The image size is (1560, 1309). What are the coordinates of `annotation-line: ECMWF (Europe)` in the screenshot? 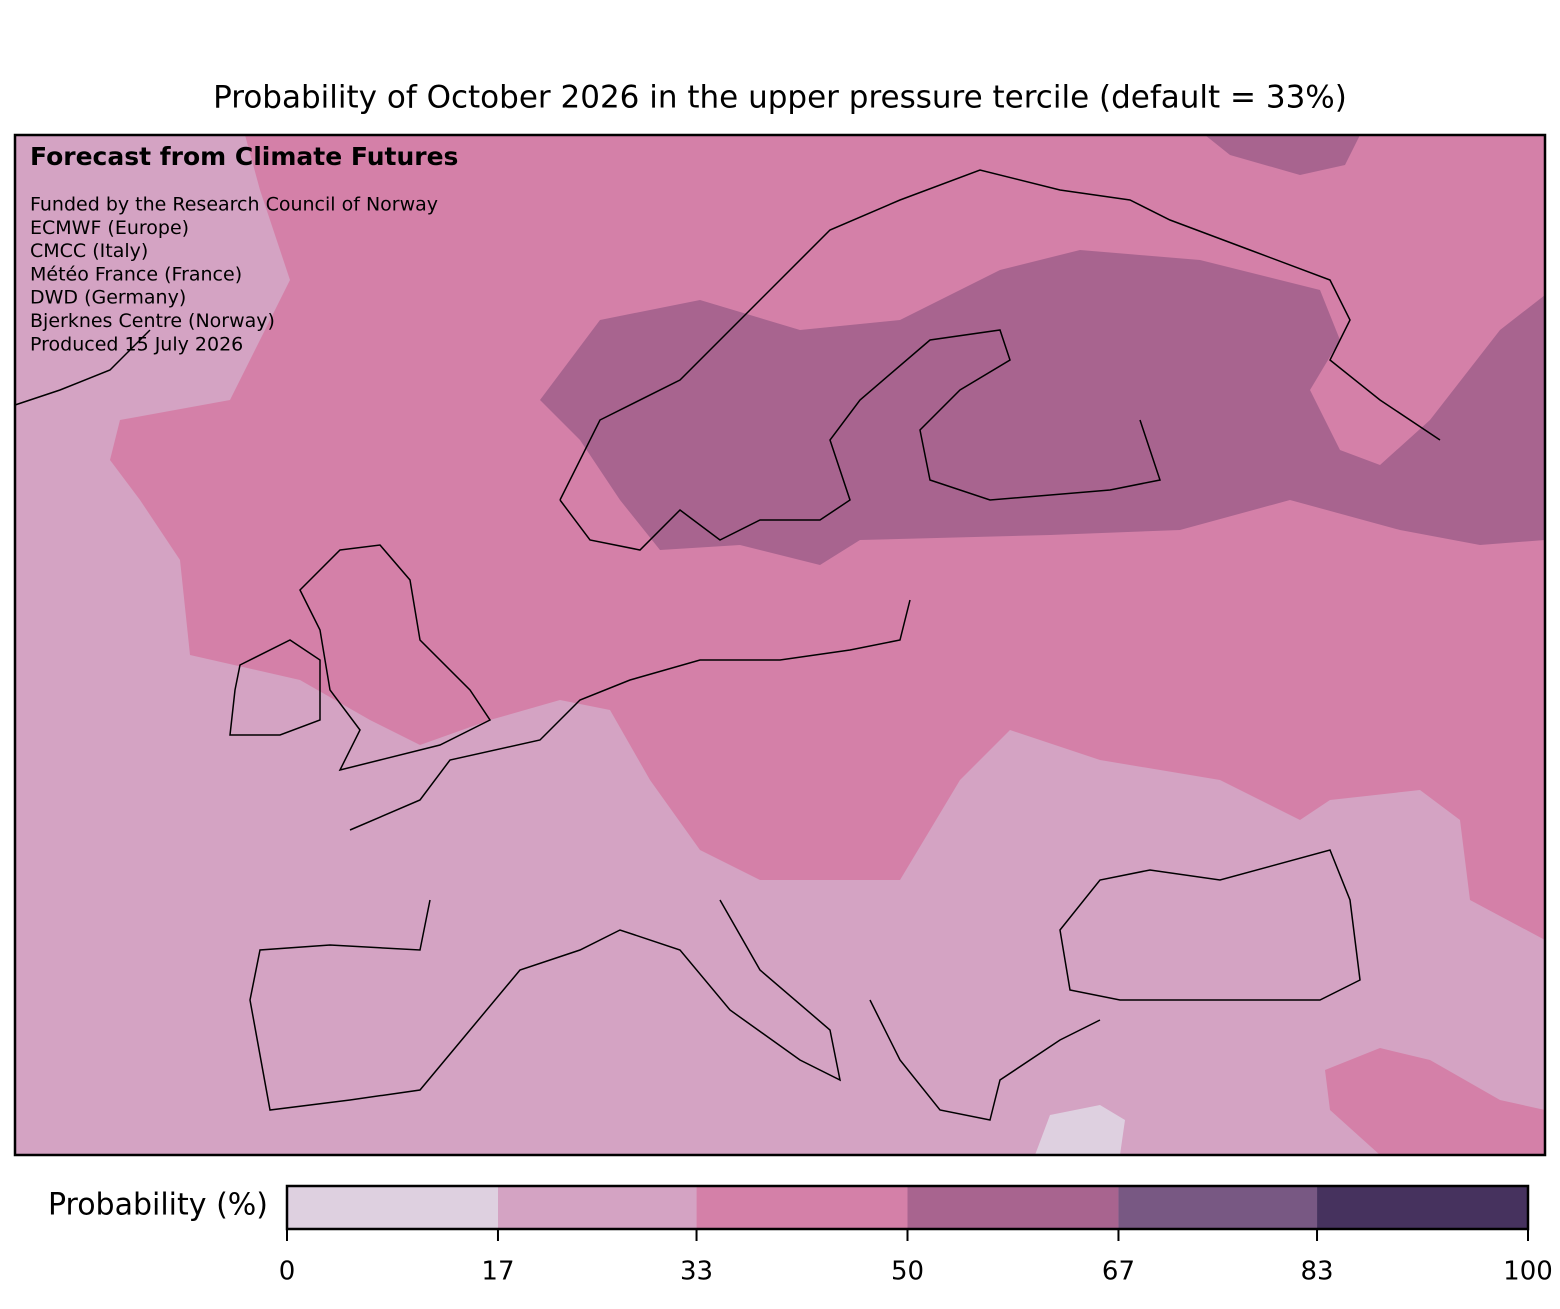 It's located at (109, 228).